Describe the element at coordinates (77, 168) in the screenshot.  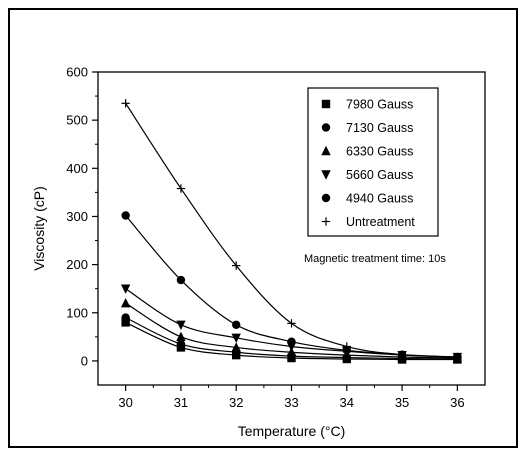
I see `y-tick-label: 400` at that location.